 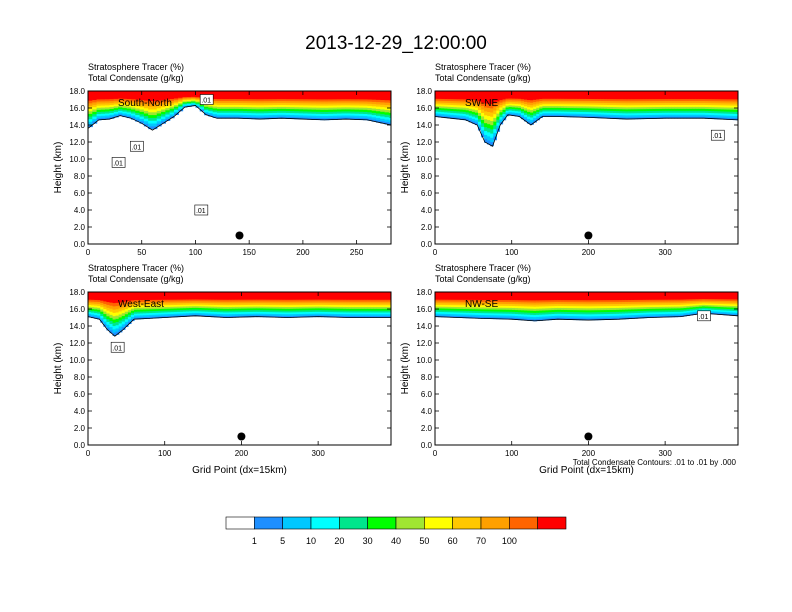 I want to click on y-axis-label: Height (km), so click(x=58, y=369).